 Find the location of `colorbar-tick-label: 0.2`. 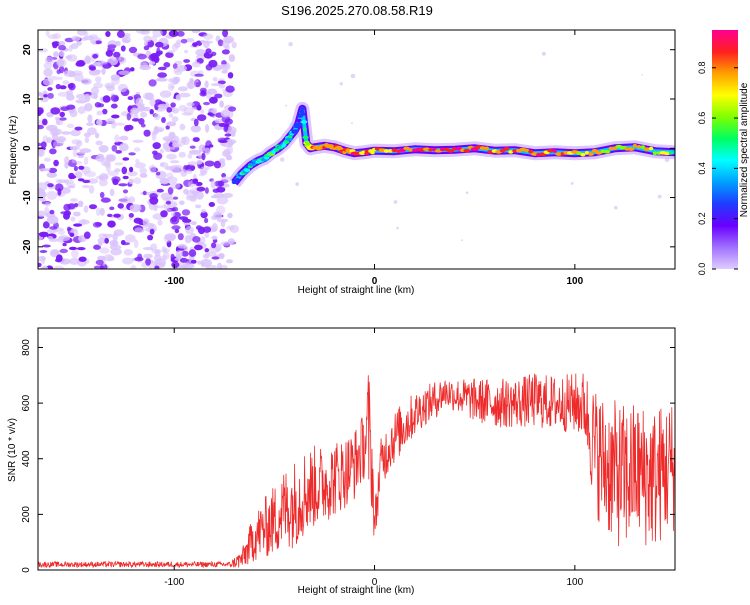

colorbar-tick-label: 0.2 is located at coordinates (702, 218).